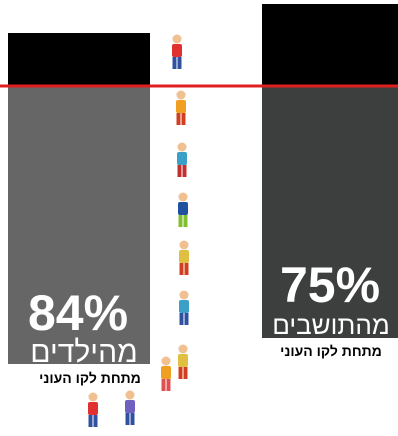  Describe the element at coordinates (330, 285) in the screenshot. I see `residents-percent-label: 75%` at that location.